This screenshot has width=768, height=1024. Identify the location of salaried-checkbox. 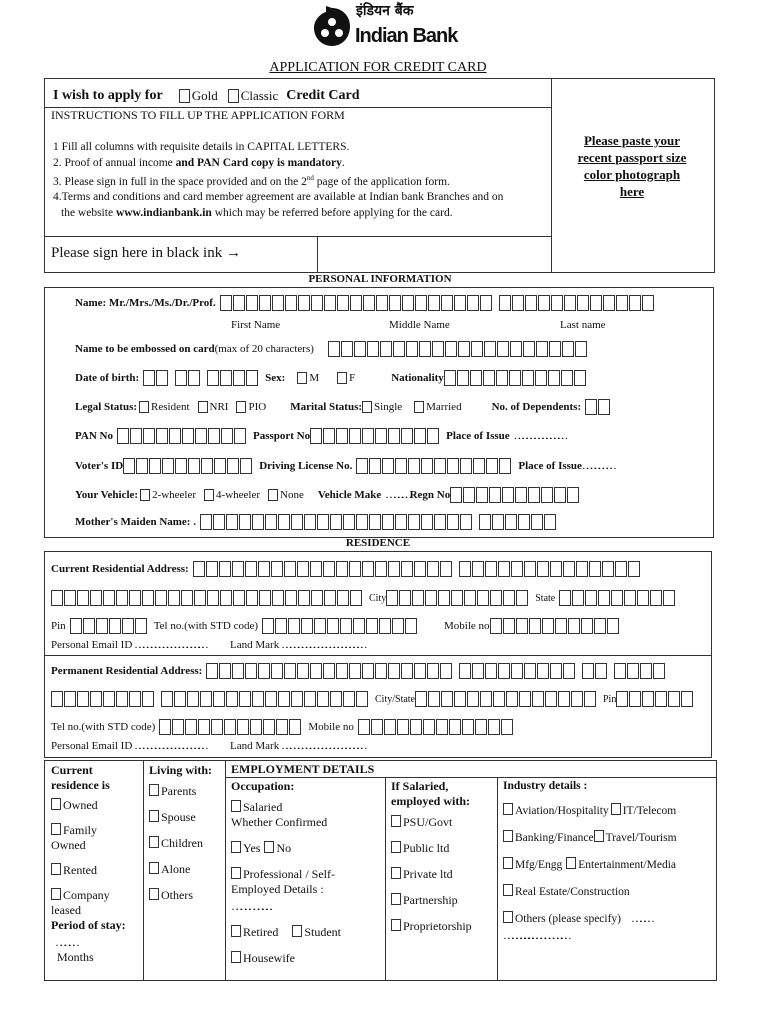
(236, 806).